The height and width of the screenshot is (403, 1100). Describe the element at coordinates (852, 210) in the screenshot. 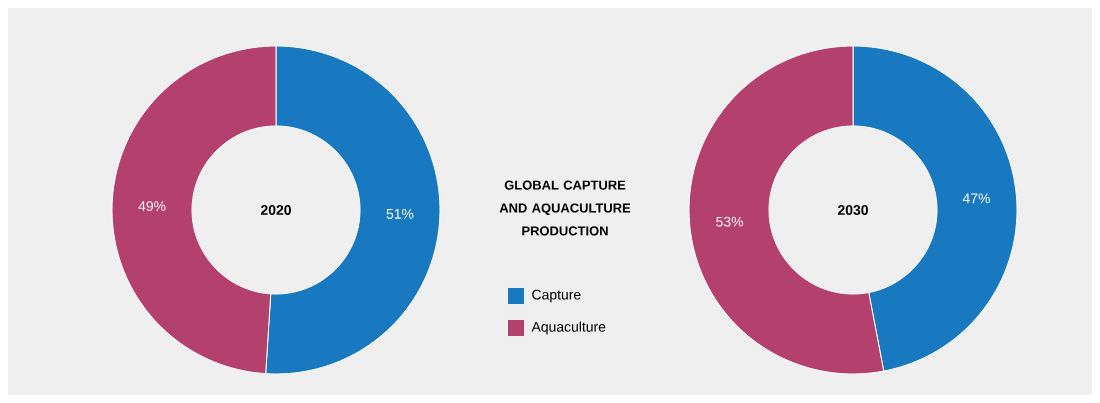

I see `text: 2030` at that location.